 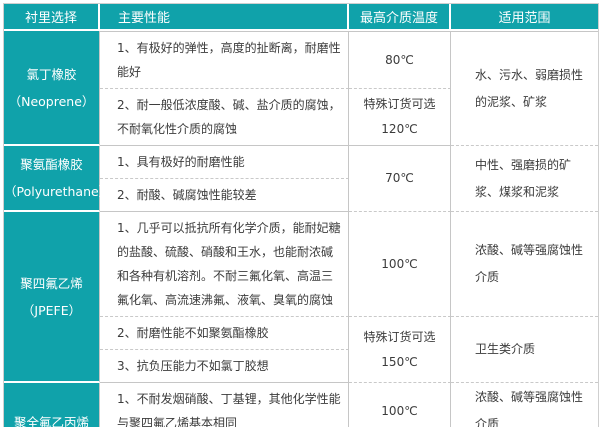 I want to click on liner-cell-neoprene: 氯丁橡胶 （Neoprene）, so click(x=52, y=88).